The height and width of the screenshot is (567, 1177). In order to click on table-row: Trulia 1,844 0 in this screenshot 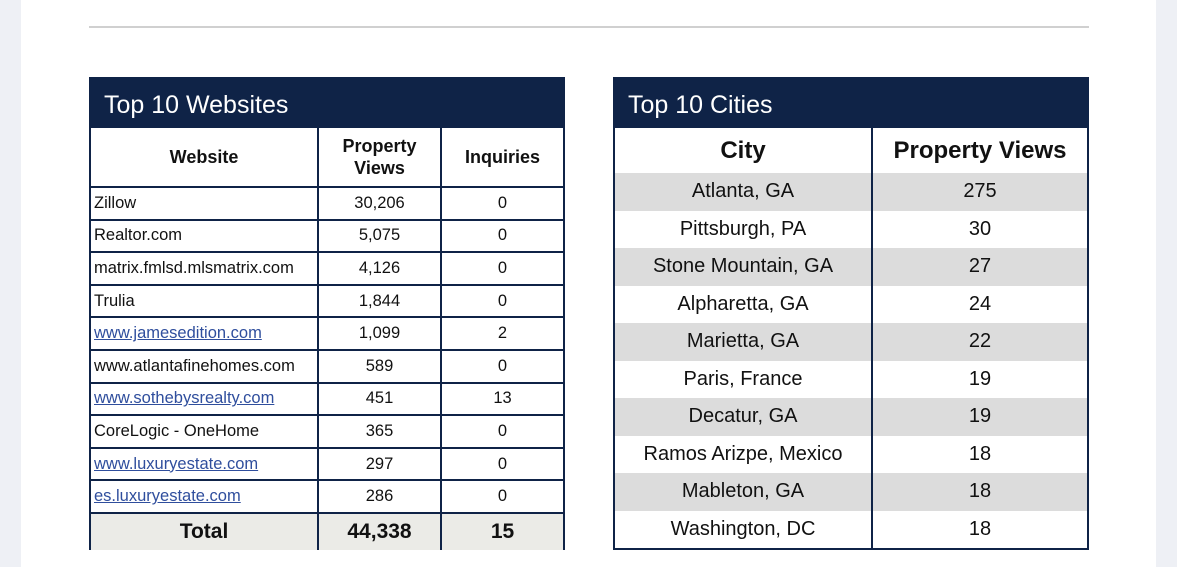, I will do `click(327, 301)`.